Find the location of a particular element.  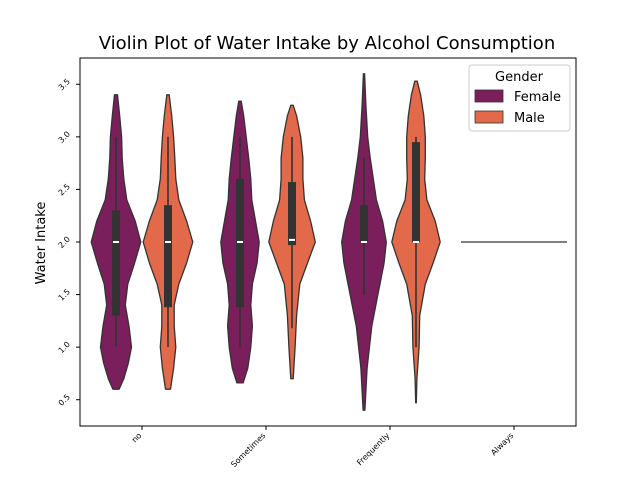

legend-swatch-male is located at coordinates (489, 117).